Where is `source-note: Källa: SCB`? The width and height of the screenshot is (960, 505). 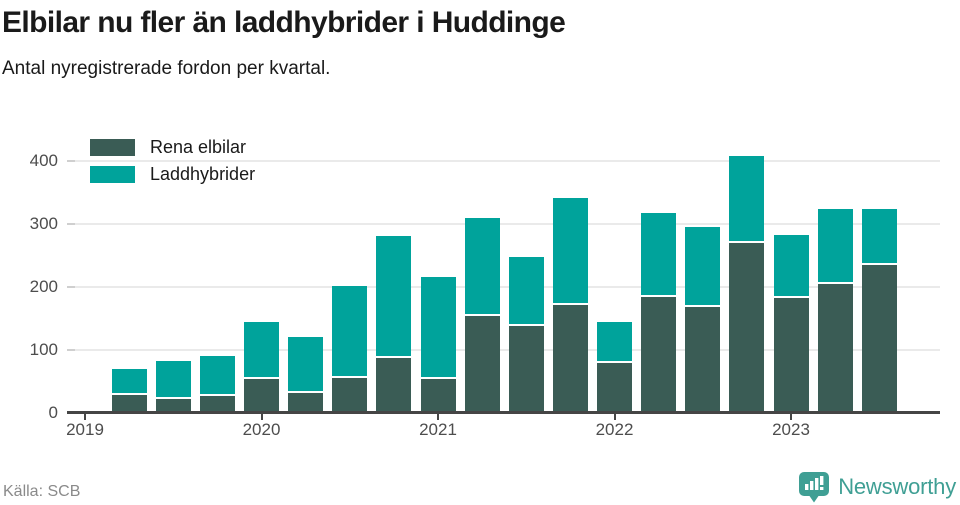
source-note: Källa: SCB is located at coordinates (42, 491).